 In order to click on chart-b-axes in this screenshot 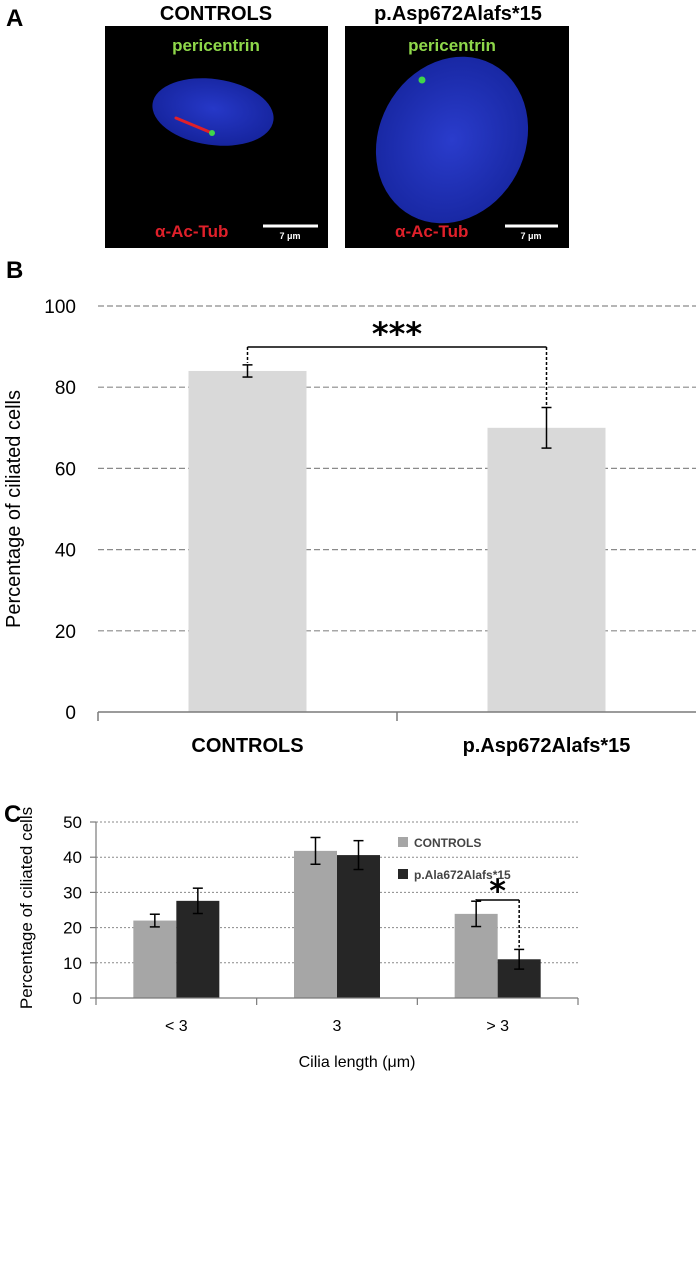, I will do `click(396, 716)`.